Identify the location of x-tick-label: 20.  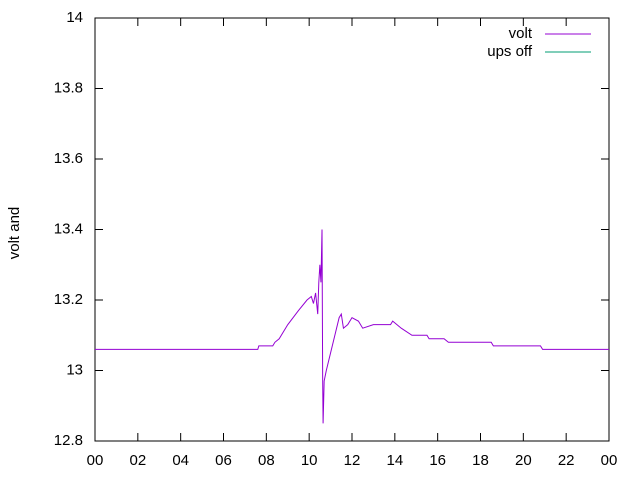
(523, 460).